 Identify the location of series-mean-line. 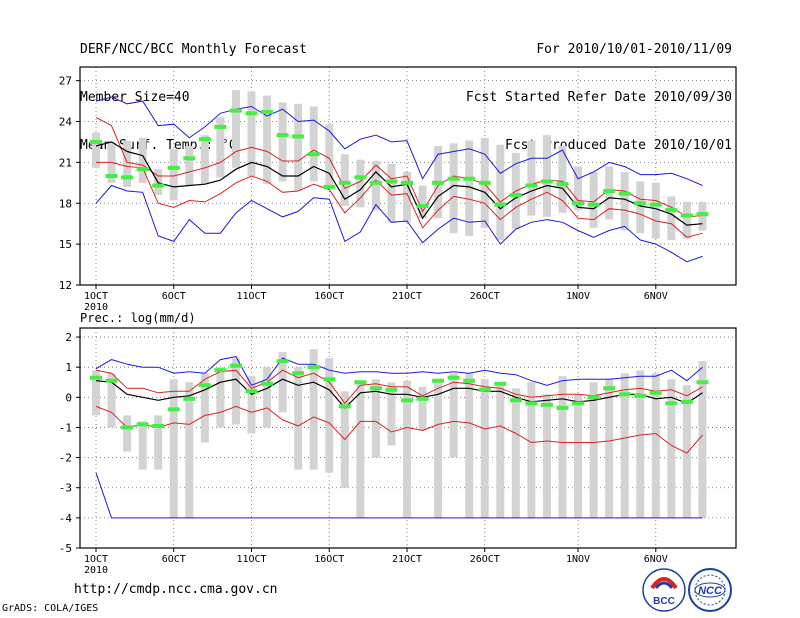
(399, 393).